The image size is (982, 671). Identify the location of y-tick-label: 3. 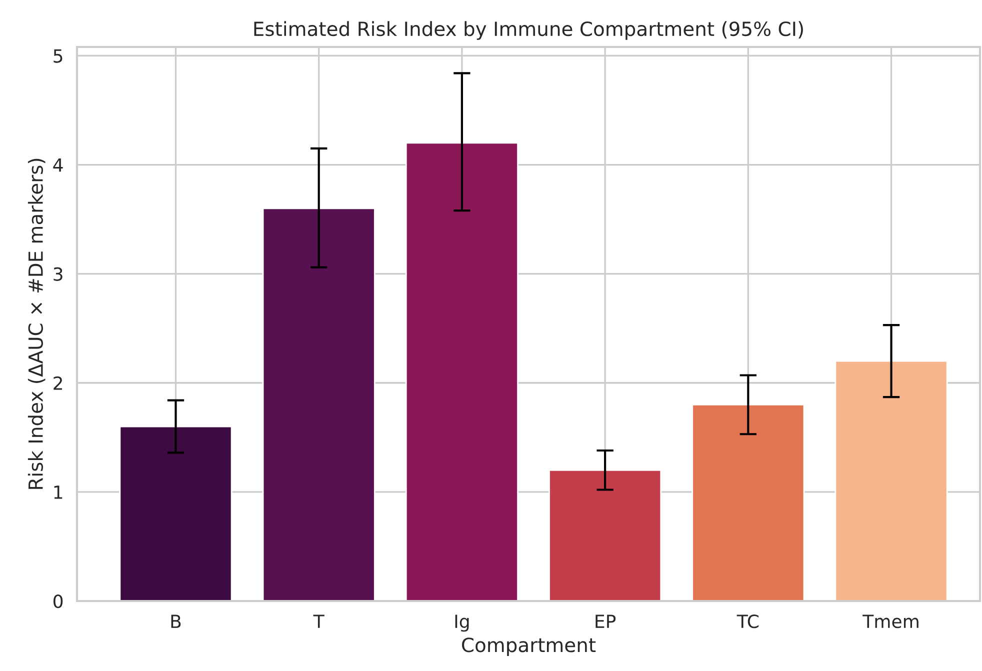
(58, 274).